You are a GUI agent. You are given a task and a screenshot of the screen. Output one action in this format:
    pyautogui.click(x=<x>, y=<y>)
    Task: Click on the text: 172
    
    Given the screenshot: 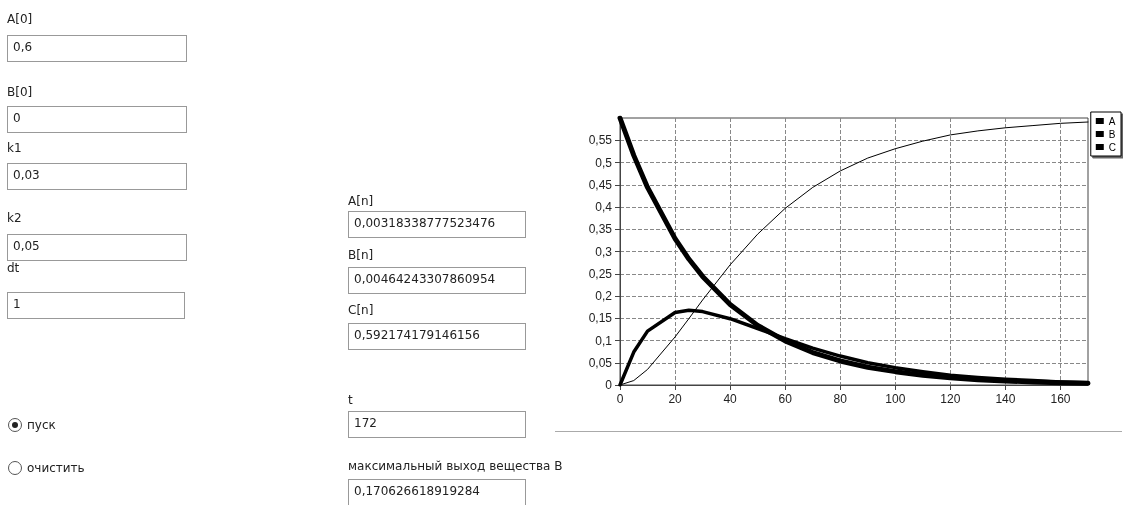 What is the action you would take?
    pyautogui.click(x=437, y=424)
    